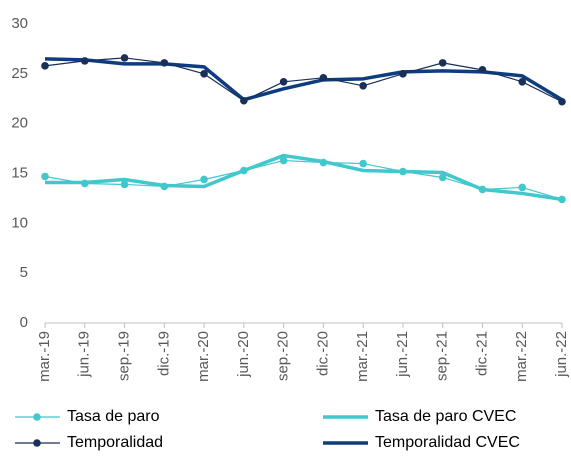 The width and height of the screenshot is (571, 457). Describe the element at coordinates (19, 123) in the screenshot. I see `y-tick-label: 20` at that location.